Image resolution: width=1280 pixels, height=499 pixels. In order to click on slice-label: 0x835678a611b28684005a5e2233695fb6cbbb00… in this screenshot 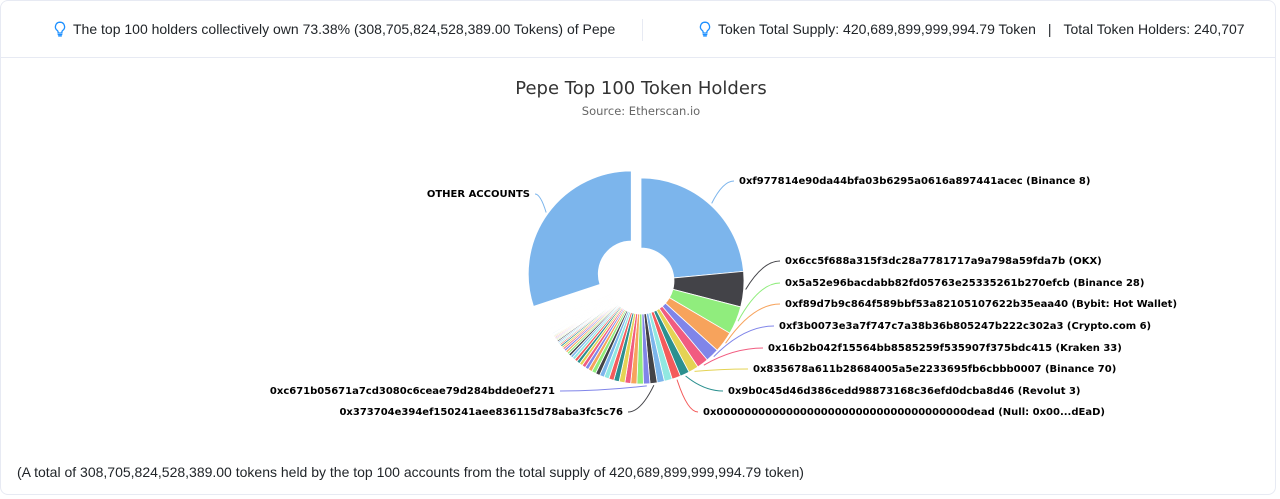, I will do `click(934, 369)`.